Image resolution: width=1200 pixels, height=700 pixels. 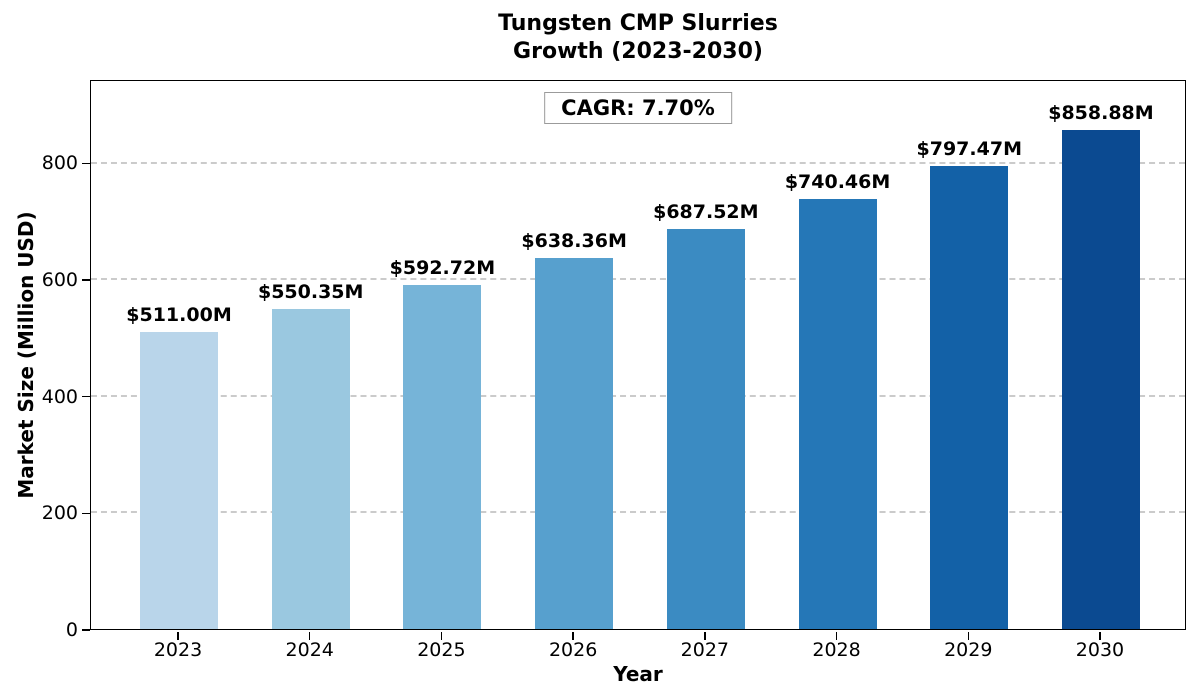 I want to click on y-tick-label-600: 600, so click(x=59, y=280).